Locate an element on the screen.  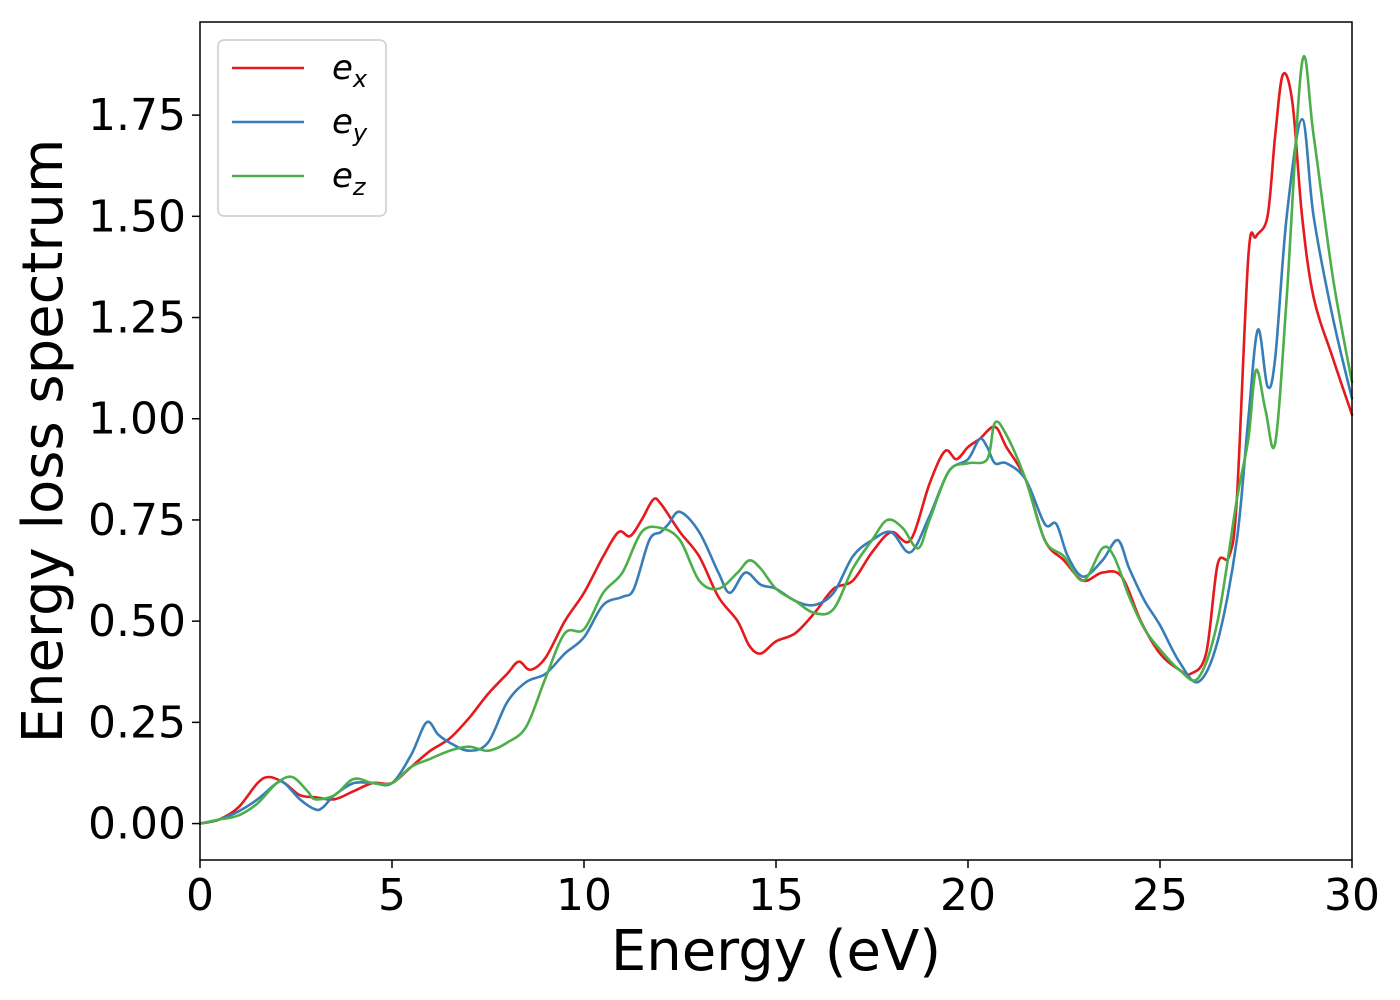
x-tick-label: 15 is located at coordinates (776, 895).